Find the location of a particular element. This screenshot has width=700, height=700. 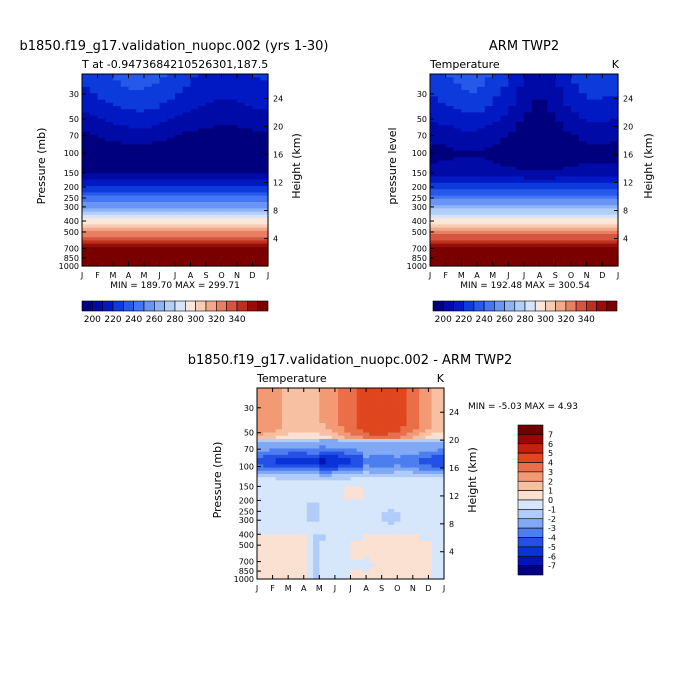

panel-model-ytick-right-label: 20 is located at coordinates (278, 126).